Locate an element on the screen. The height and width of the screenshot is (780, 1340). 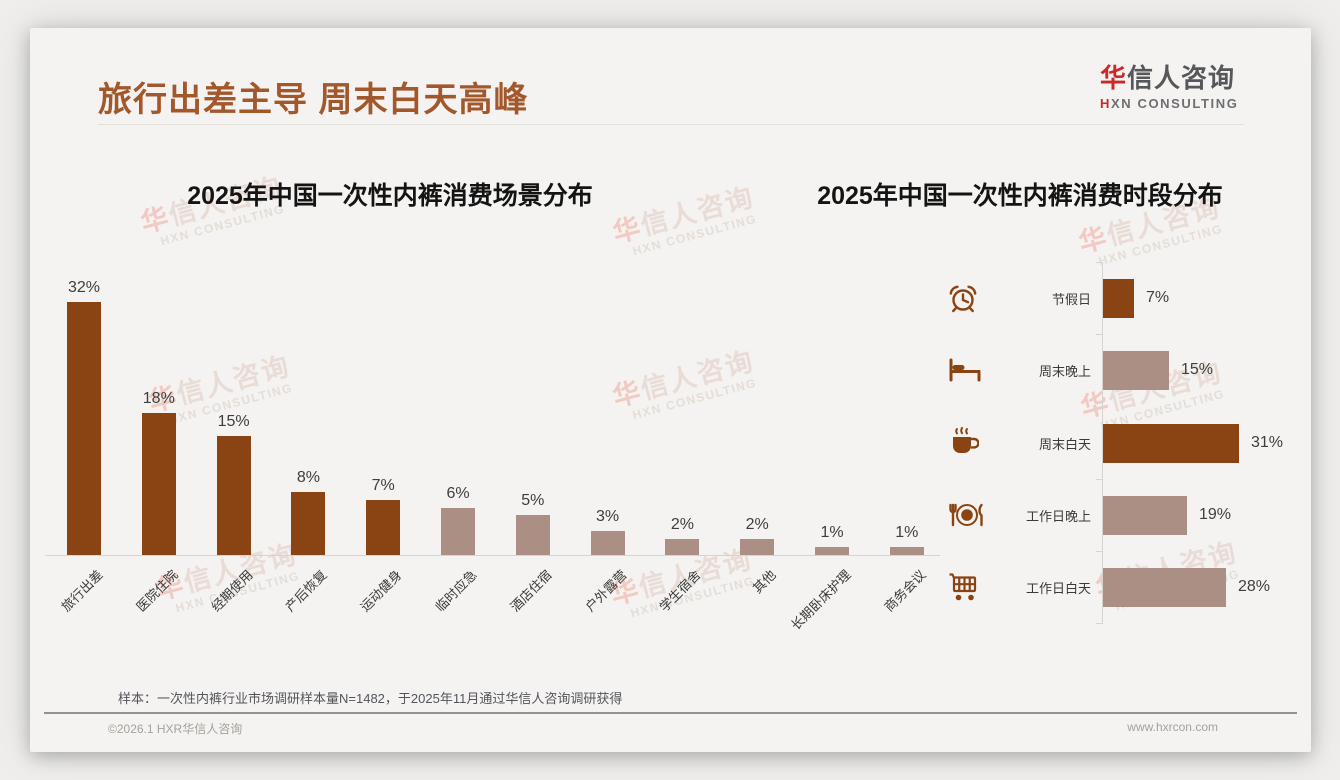
scene-category-label: 医院住院 is located at coordinates (157, 591).